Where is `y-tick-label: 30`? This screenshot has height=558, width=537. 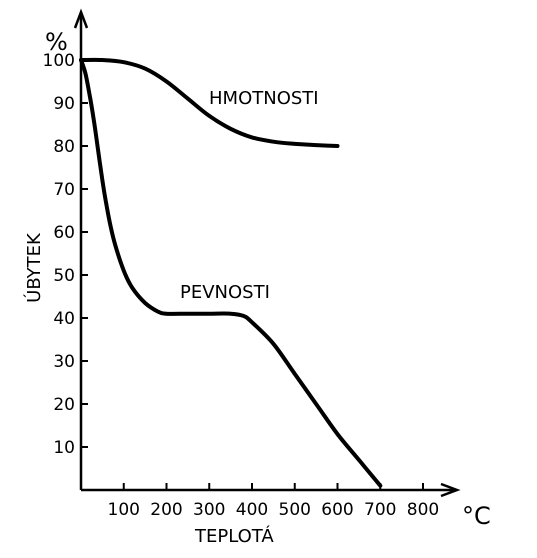 y-tick-label: 30 is located at coordinates (64, 362).